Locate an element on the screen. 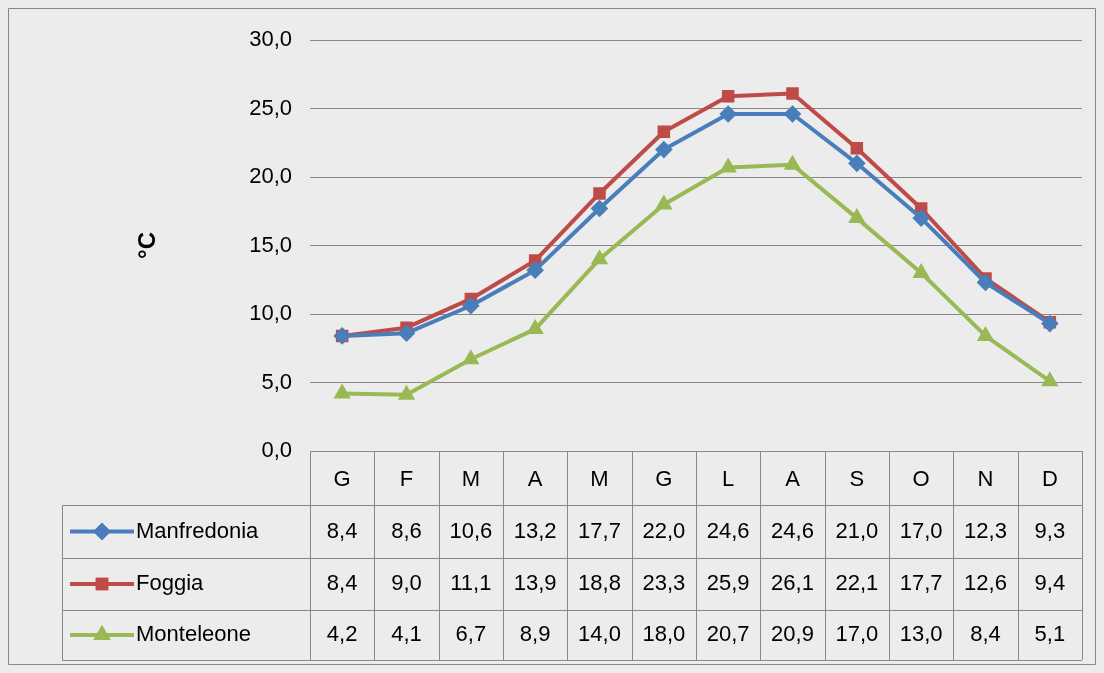  x-tick-label: O is located at coordinates (921, 479).